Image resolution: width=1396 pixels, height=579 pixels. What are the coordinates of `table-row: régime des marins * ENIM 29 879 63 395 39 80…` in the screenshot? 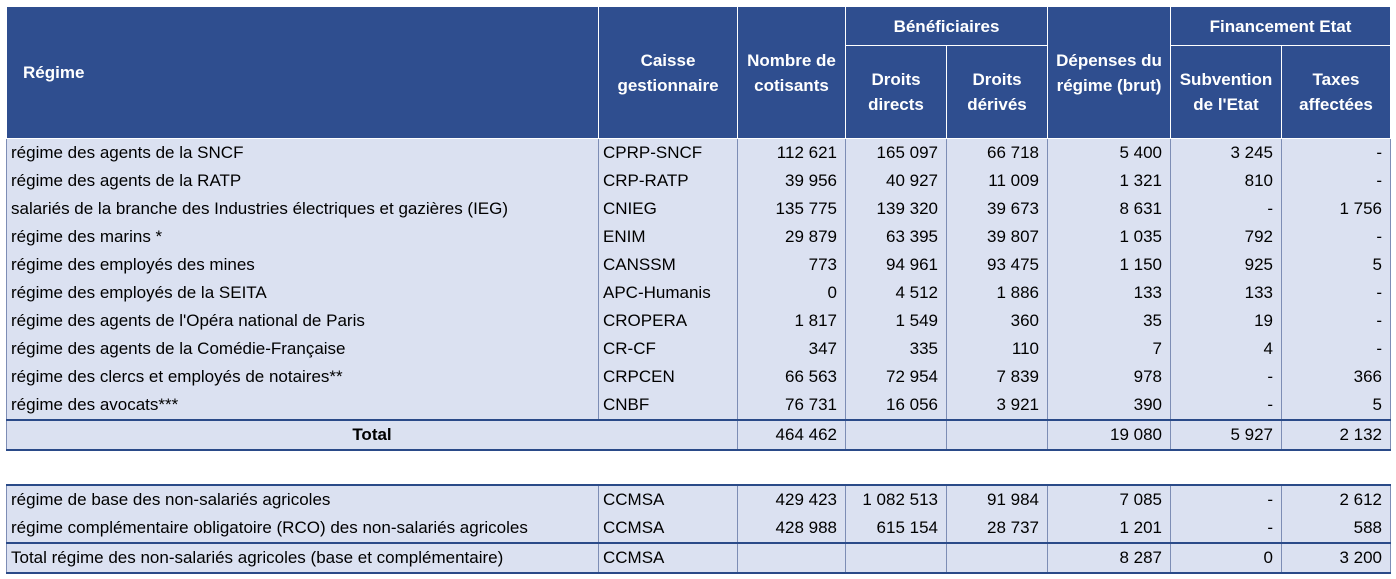 It's located at (699, 237).